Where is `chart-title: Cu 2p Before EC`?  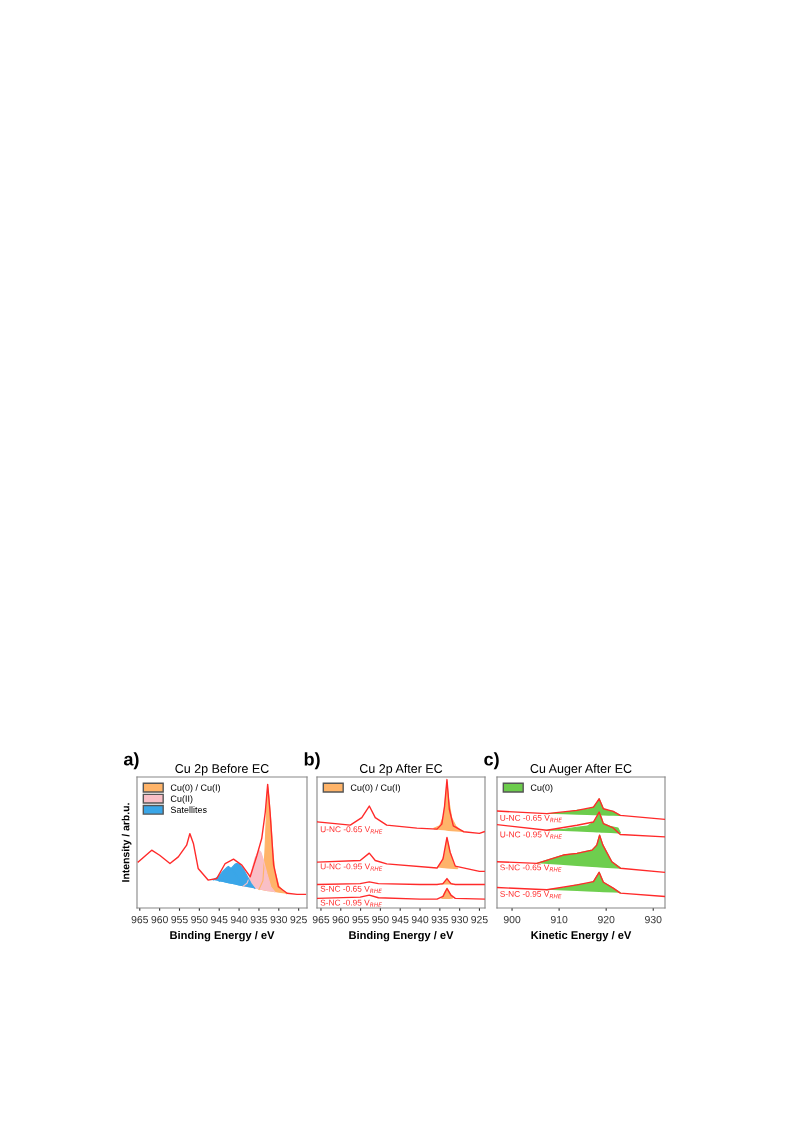 chart-title: Cu 2p Before EC is located at coordinates (222, 769).